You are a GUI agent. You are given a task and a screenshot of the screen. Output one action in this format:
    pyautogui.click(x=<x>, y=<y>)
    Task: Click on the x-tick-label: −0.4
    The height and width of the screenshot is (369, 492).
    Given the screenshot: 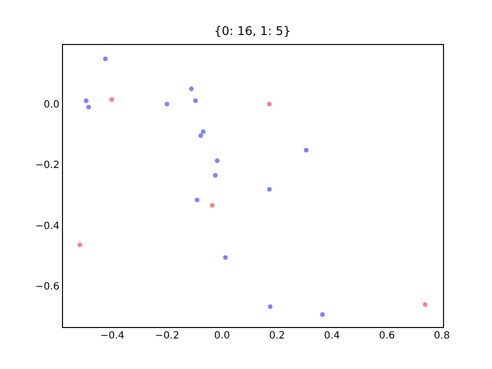 What is the action you would take?
    pyautogui.click(x=112, y=336)
    